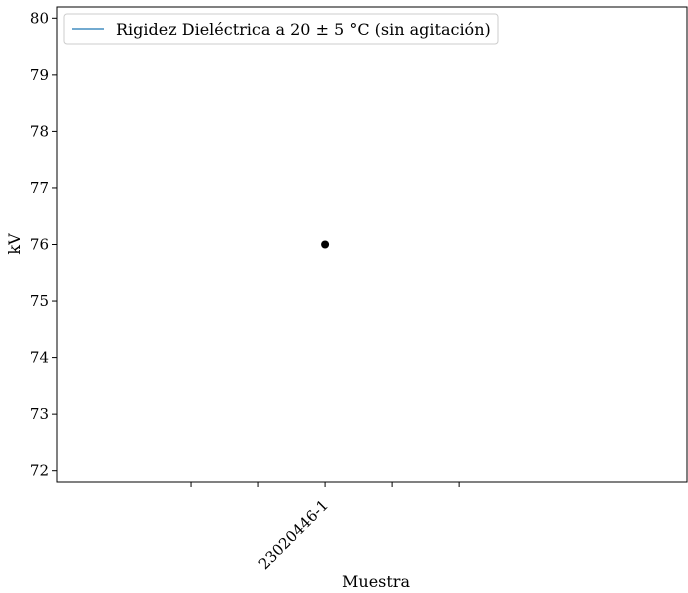 This screenshot has height=593, width=688. What do you see at coordinates (39, 414) in the screenshot?
I see `y-tick-label: 73` at bounding box center [39, 414].